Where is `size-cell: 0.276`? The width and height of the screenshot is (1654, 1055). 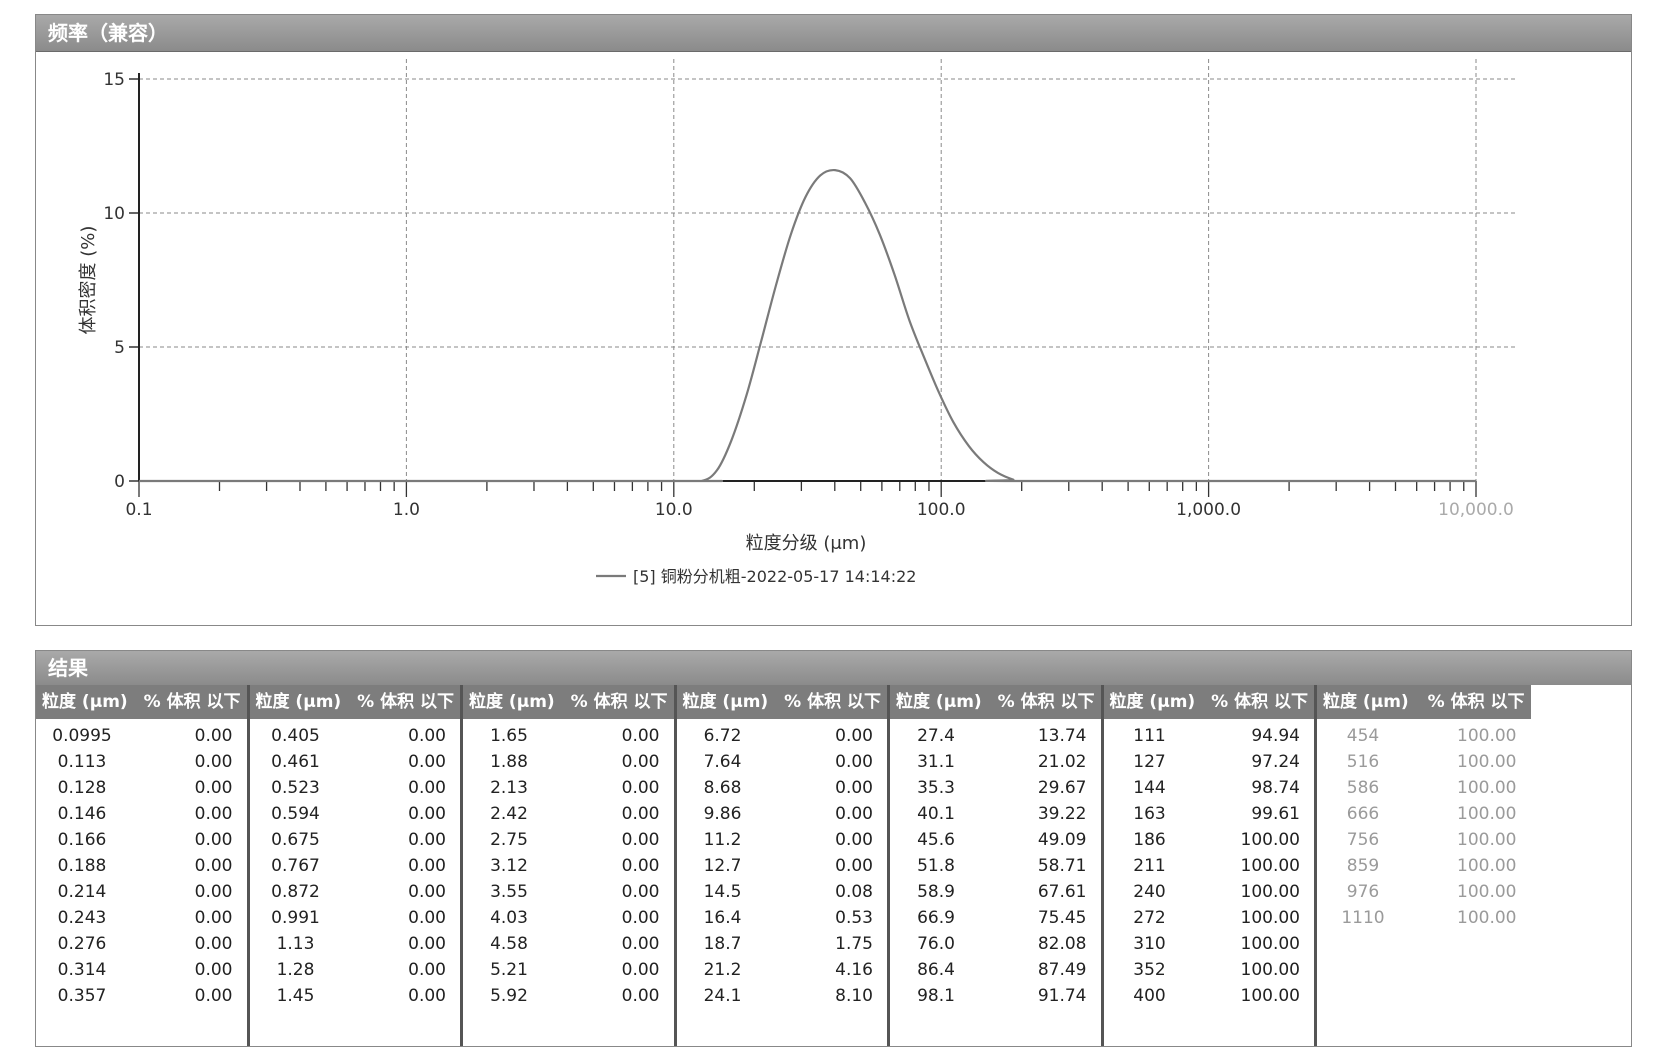
size-cell: 0.276 is located at coordinates (82, 944).